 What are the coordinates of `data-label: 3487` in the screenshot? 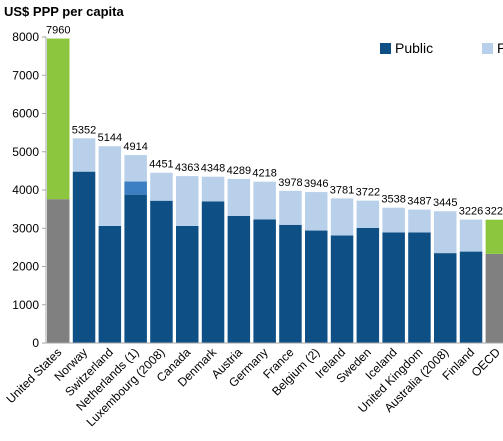 It's located at (419, 202).